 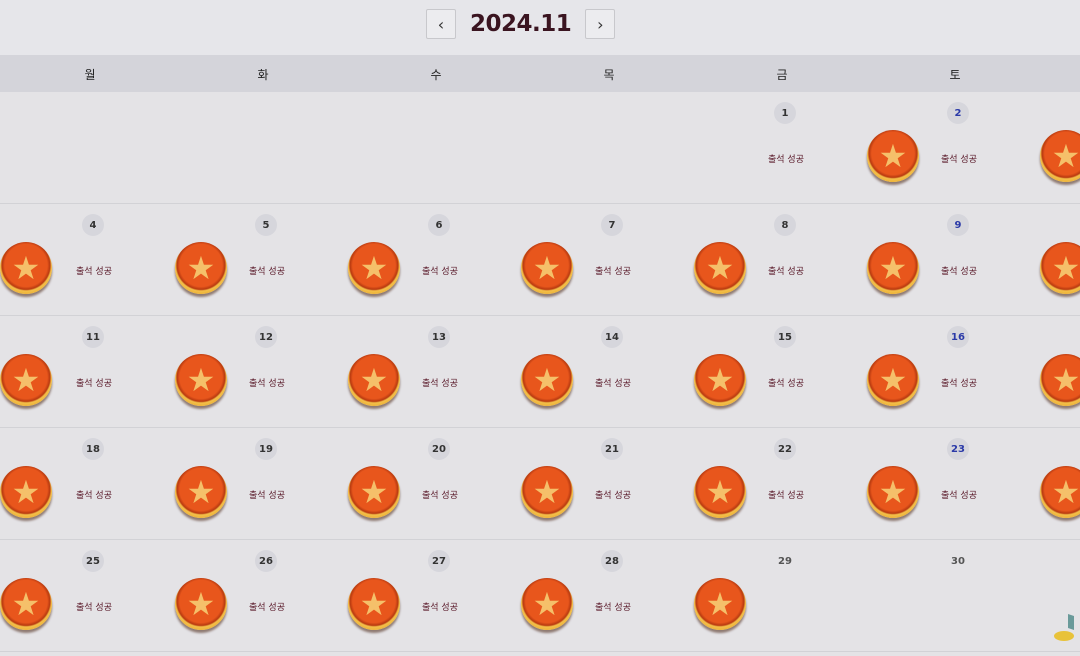 What do you see at coordinates (785, 449) in the screenshot?
I see `day-number: 22` at bounding box center [785, 449].